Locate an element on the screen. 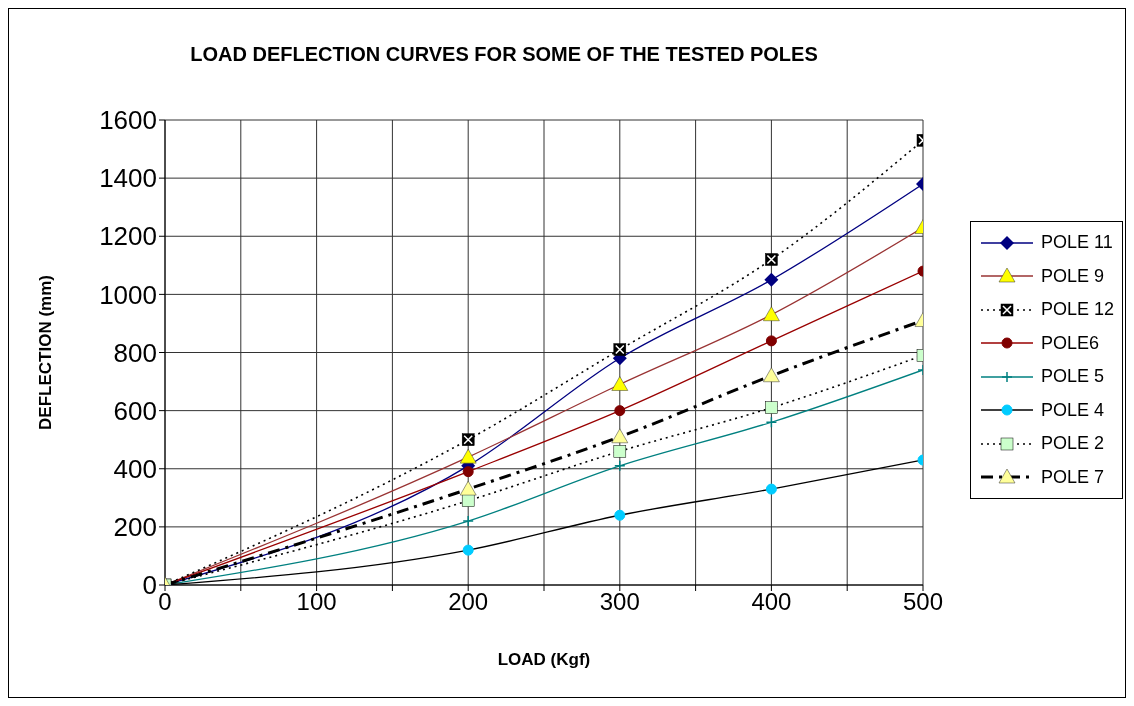  x-tick-label: 500 is located at coordinates (923, 602).